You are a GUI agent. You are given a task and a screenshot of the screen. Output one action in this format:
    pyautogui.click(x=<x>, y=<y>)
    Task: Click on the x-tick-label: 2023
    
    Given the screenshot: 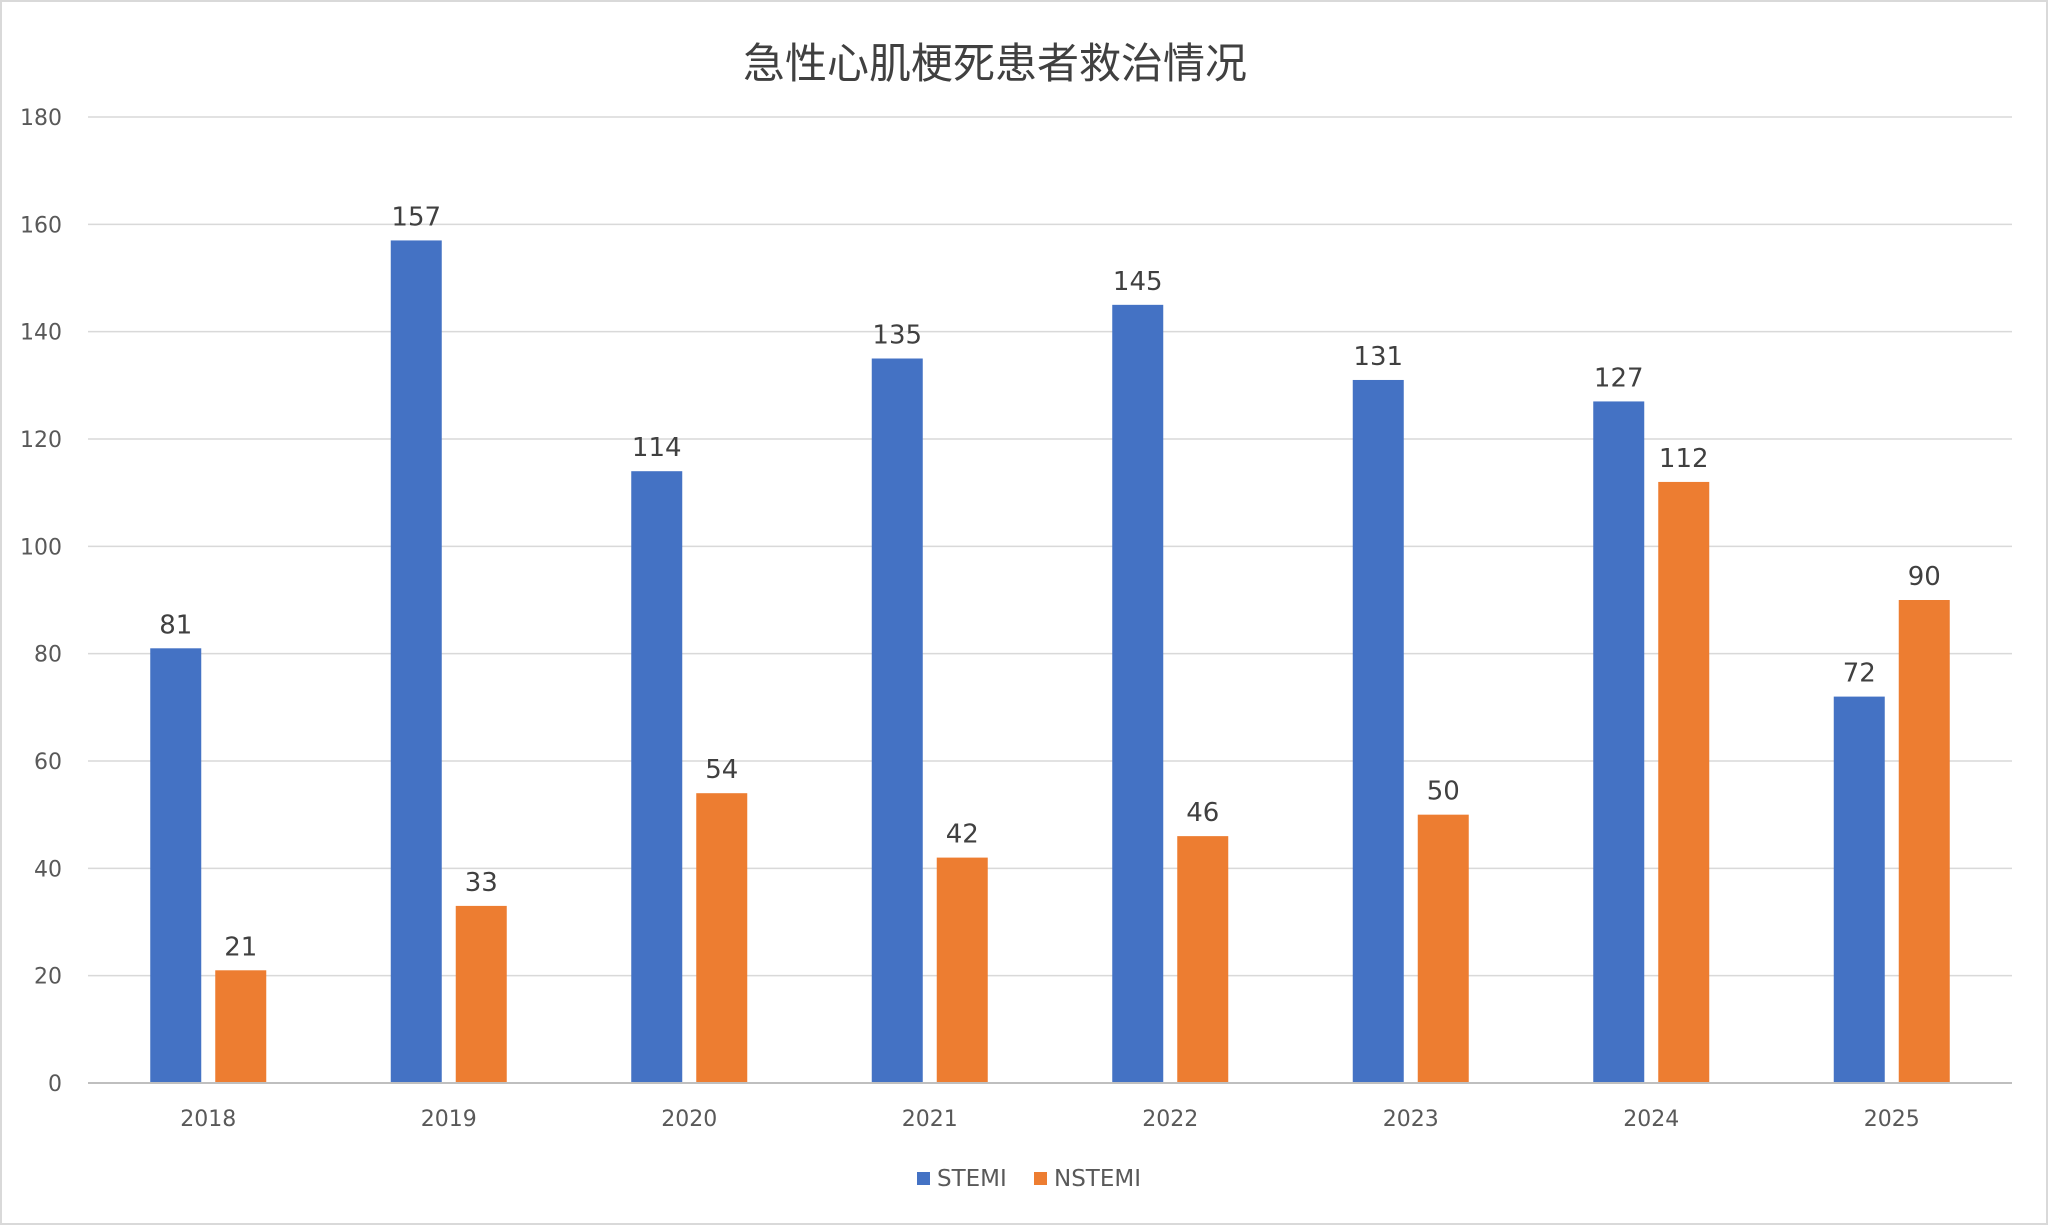 What is the action you would take?
    pyautogui.click(x=1411, y=1119)
    